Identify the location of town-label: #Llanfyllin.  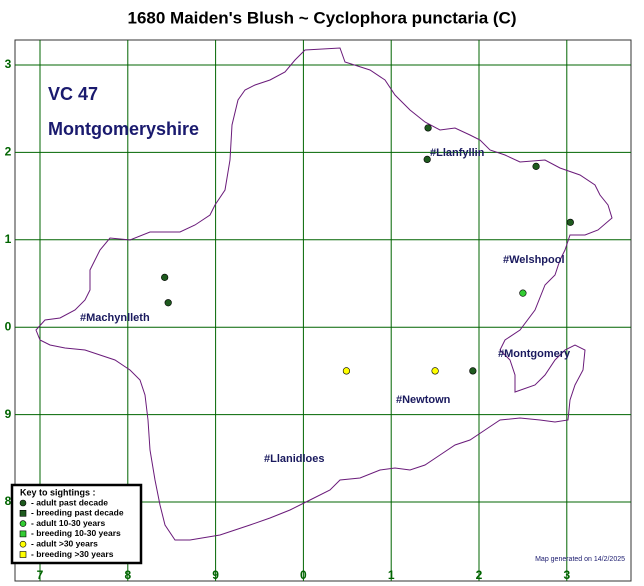
(457, 153).